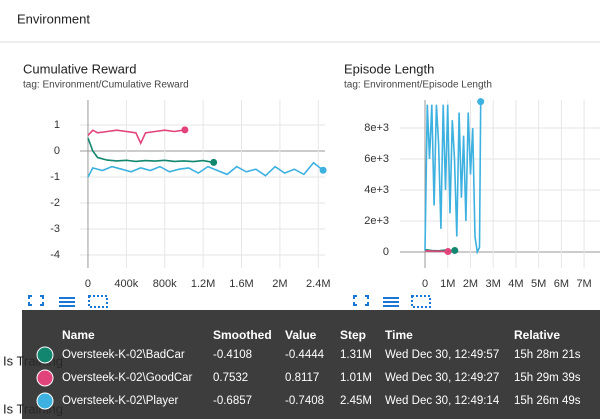 Image resolution: width=600 pixels, height=419 pixels. Describe the element at coordinates (304, 401) in the screenshot. I see `tooltip-cell: -0.7408` at that location.